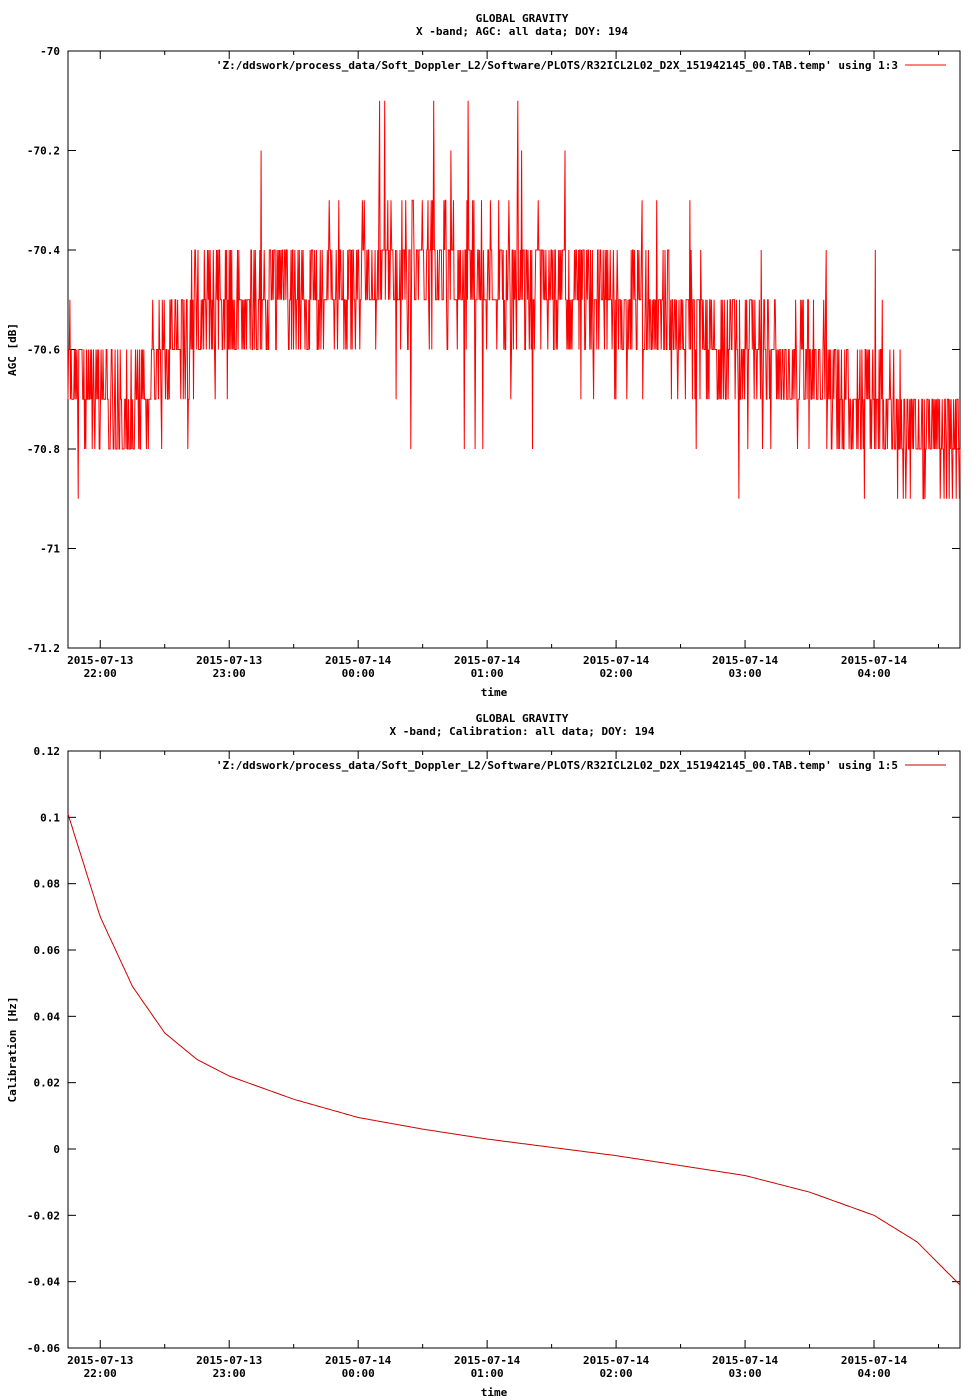 This screenshot has width=980, height=1400. What do you see at coordinates (47, 884) in the screenshot?
I see `y-tick-label: 0.08` at bounding box center [47, 884].